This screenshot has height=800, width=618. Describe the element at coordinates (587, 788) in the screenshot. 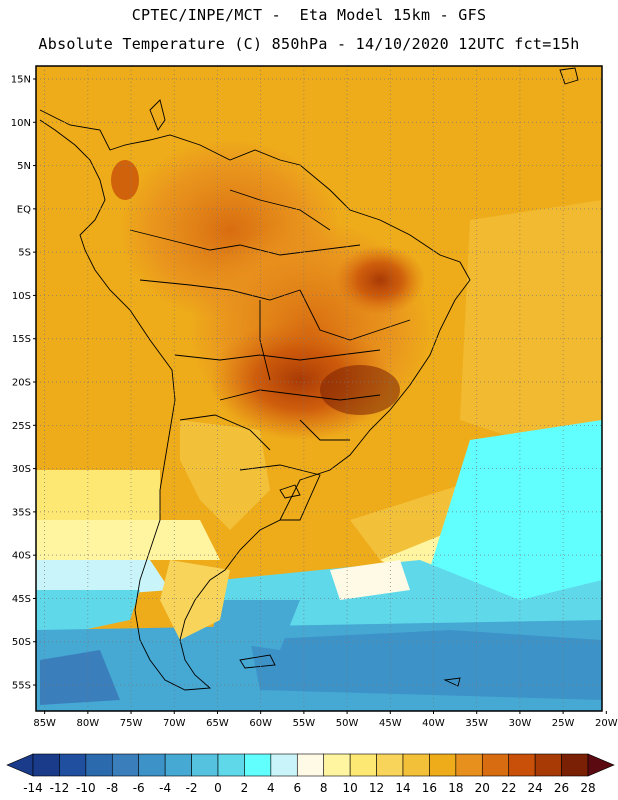

I see `colorbar-label: 28` at that location.